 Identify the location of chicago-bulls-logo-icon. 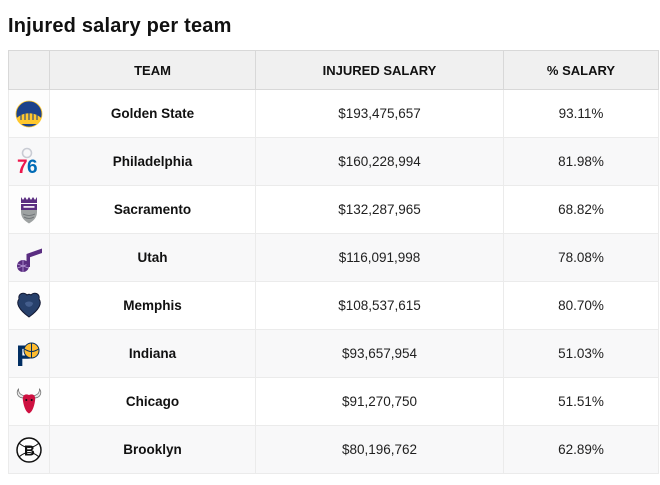
(29, 402).